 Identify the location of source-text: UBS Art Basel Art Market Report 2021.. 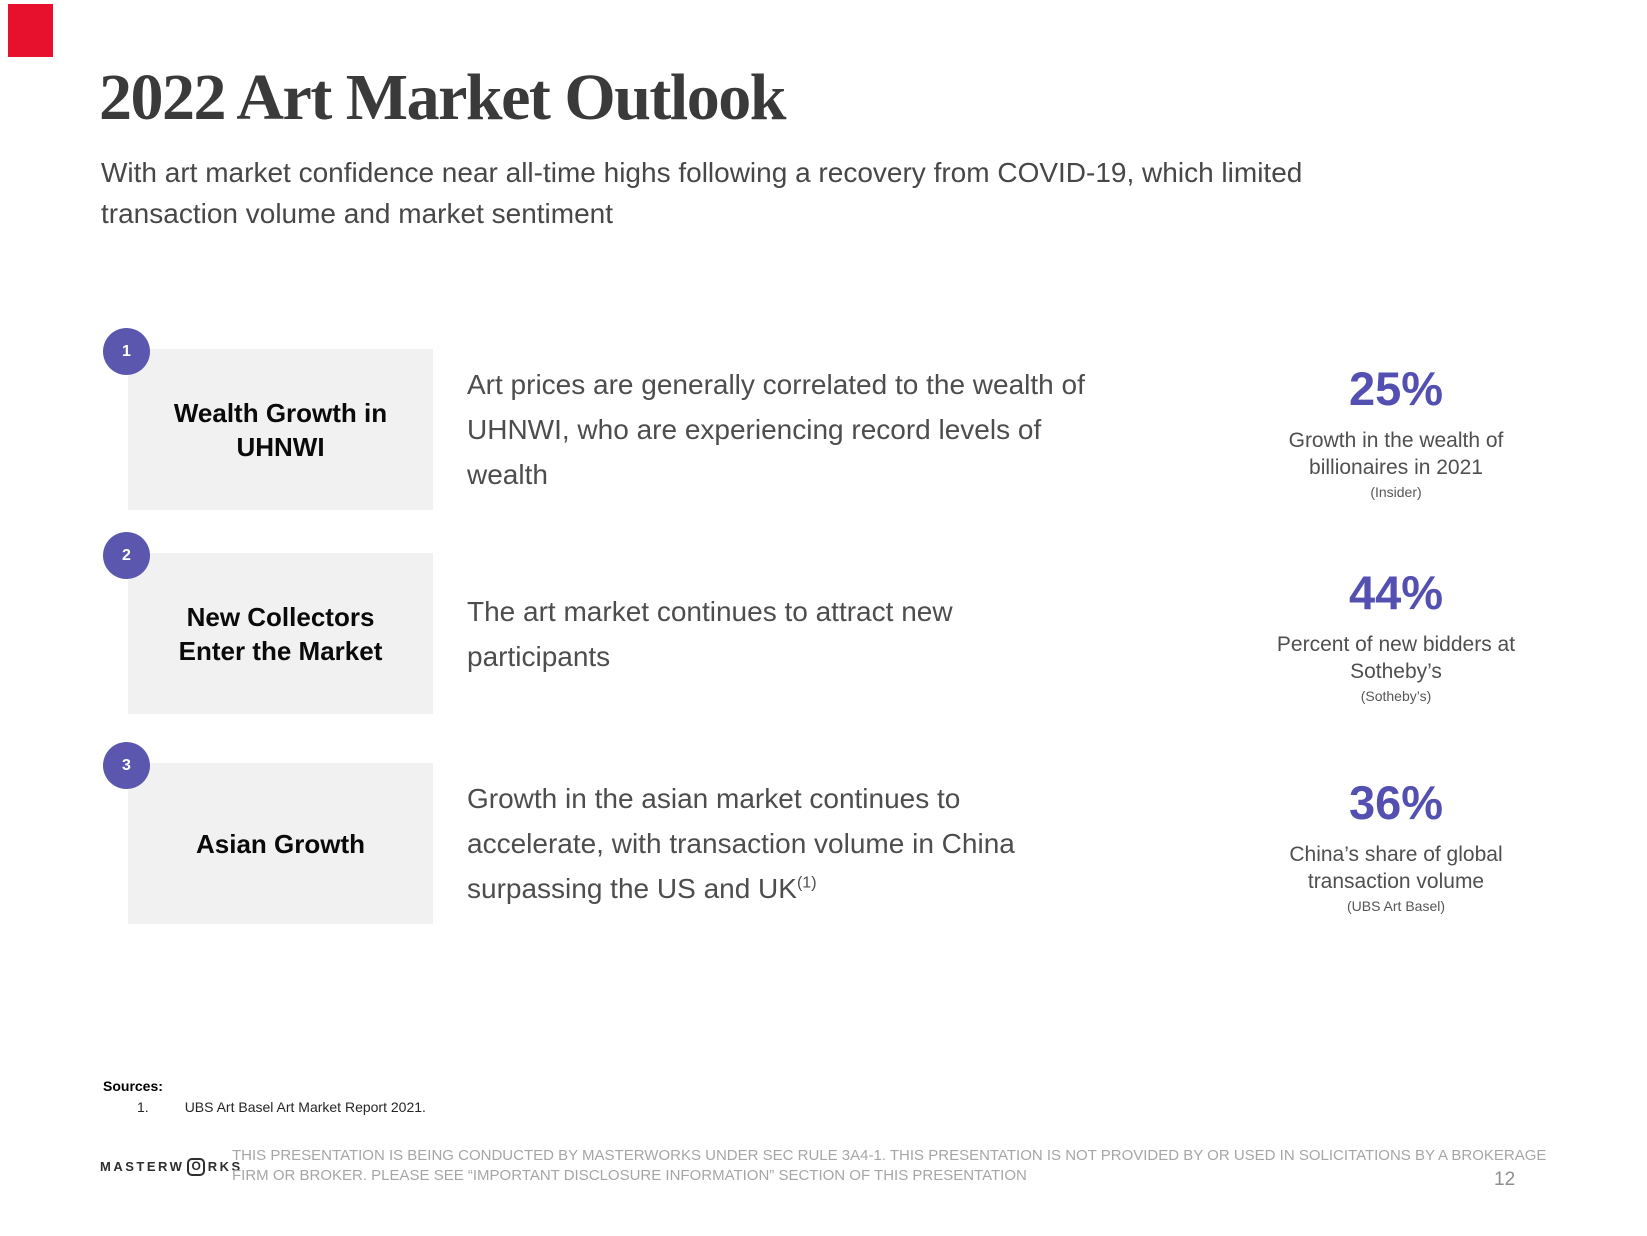
(305, 1107).